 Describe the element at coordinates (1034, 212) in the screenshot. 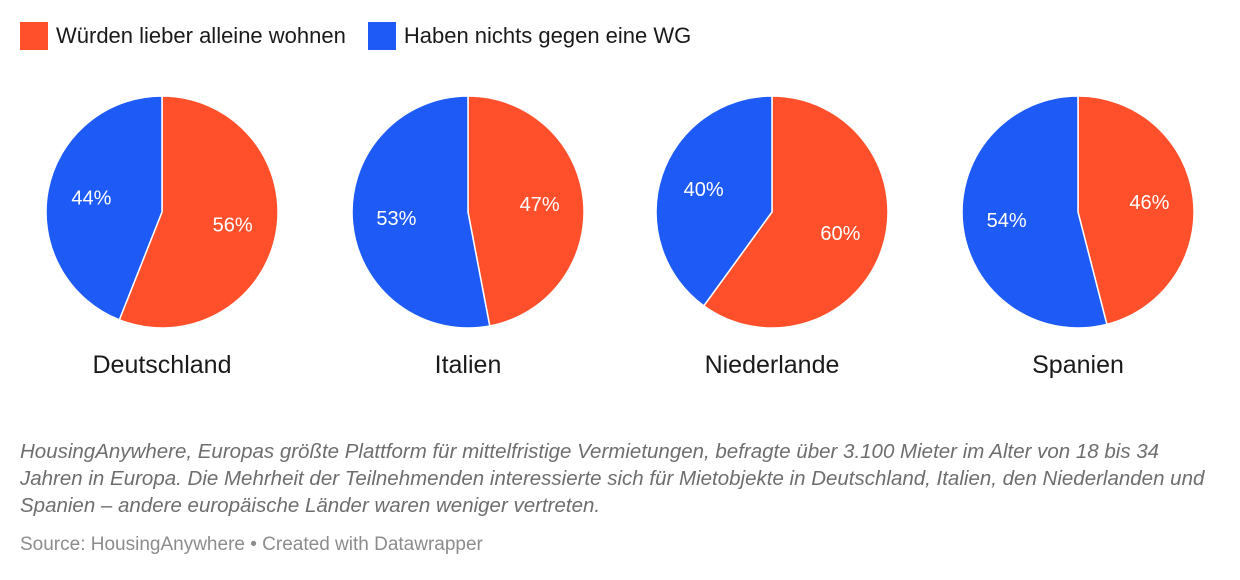

I see `pie-slice-spanien-shared` at that location.